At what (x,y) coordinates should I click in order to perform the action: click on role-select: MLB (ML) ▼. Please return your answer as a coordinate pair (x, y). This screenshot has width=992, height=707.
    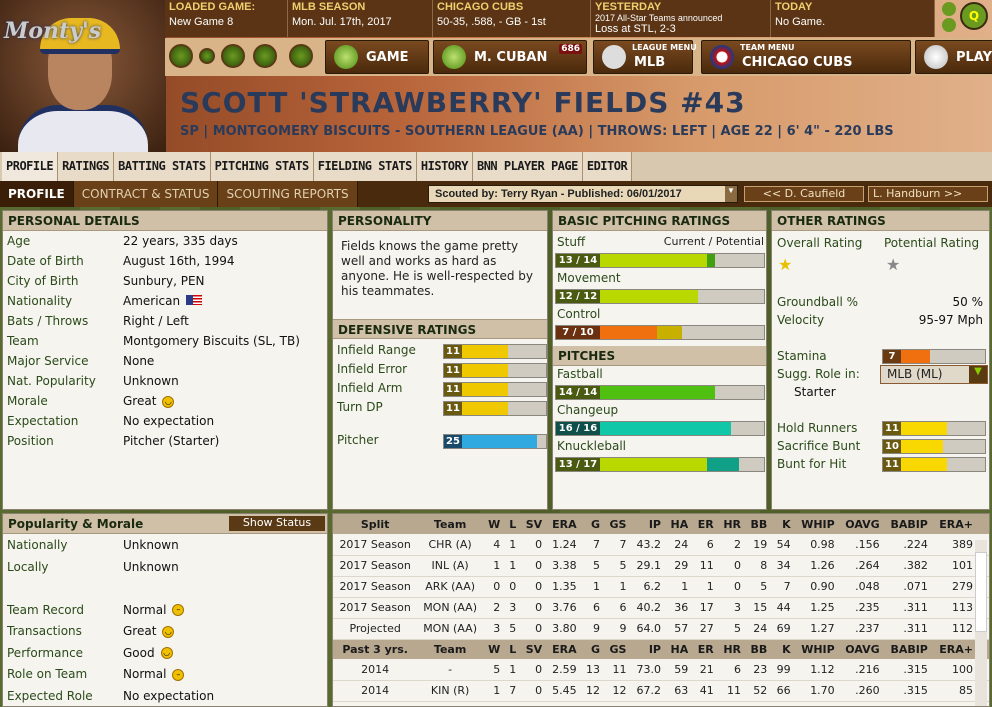
    Looking at the image, I should click on (934, 374).